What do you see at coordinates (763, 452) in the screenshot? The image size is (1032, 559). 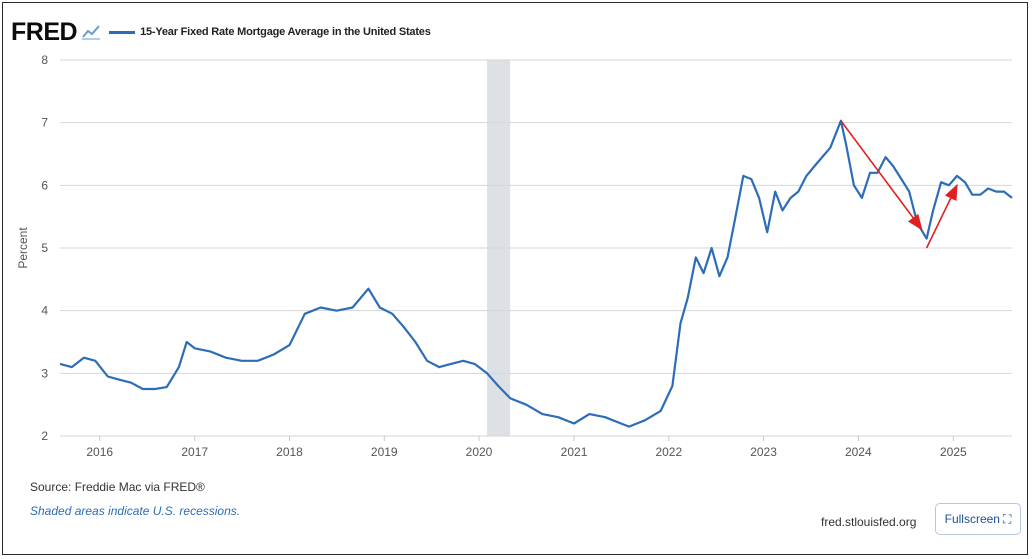 I see `x-tick-label: 2023` at bounding box center [763, 452].